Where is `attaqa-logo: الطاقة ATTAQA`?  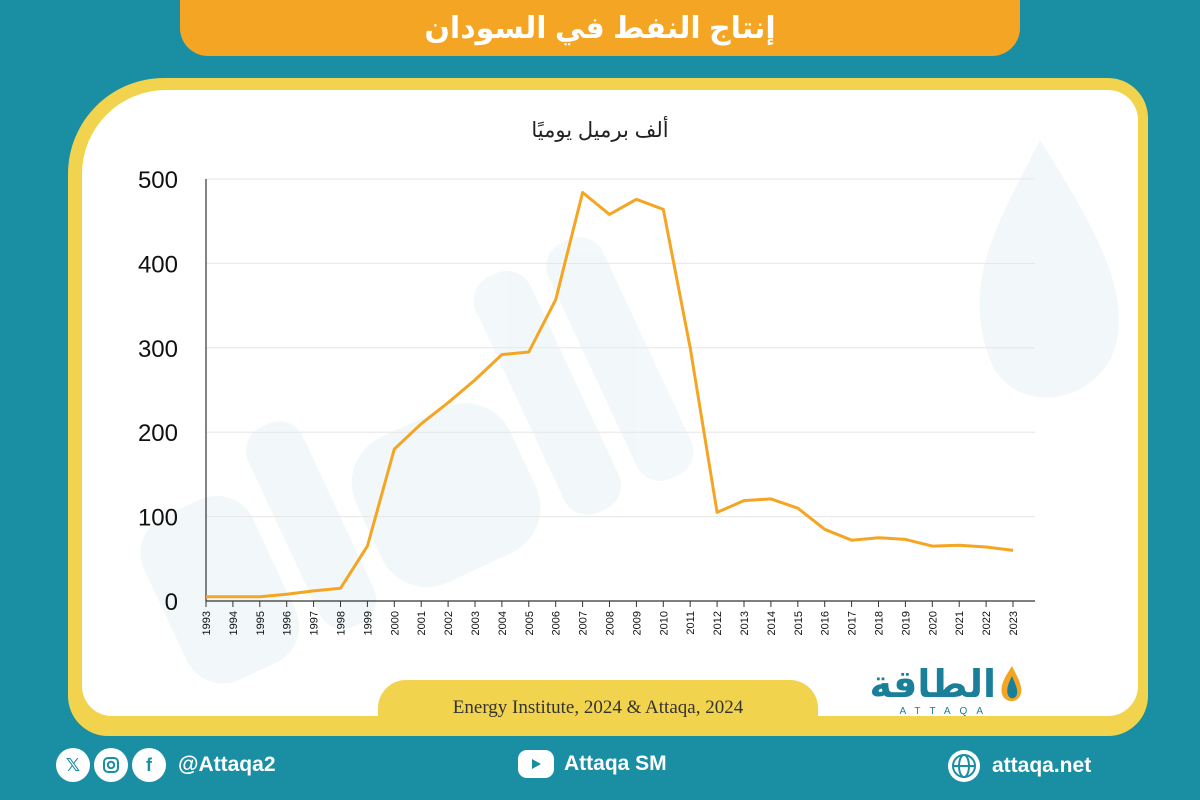 attaqa-logo: الطاقة ATTAQA is located at coordinates (931, 691).